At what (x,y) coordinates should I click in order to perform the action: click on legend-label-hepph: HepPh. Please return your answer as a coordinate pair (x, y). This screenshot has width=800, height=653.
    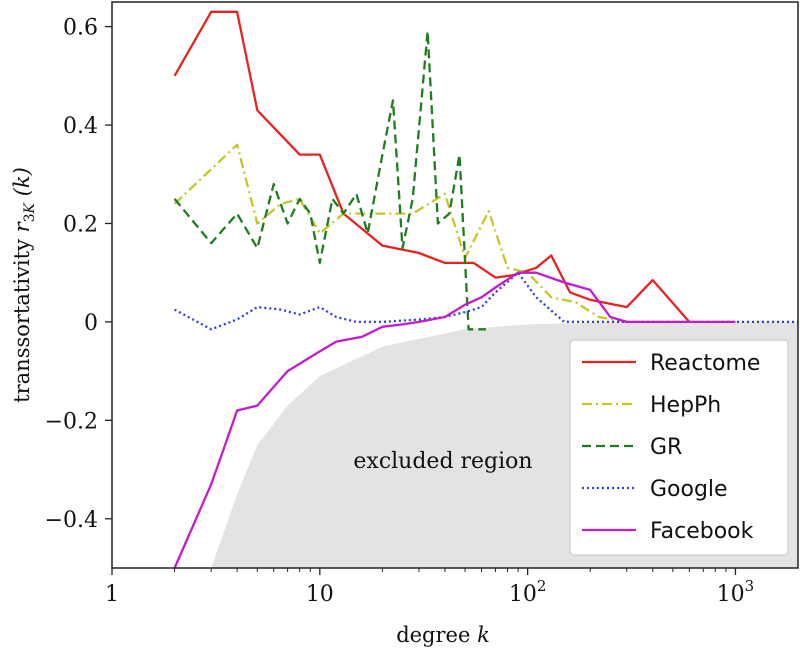
    Looking at the image, I should click on (685, 405).